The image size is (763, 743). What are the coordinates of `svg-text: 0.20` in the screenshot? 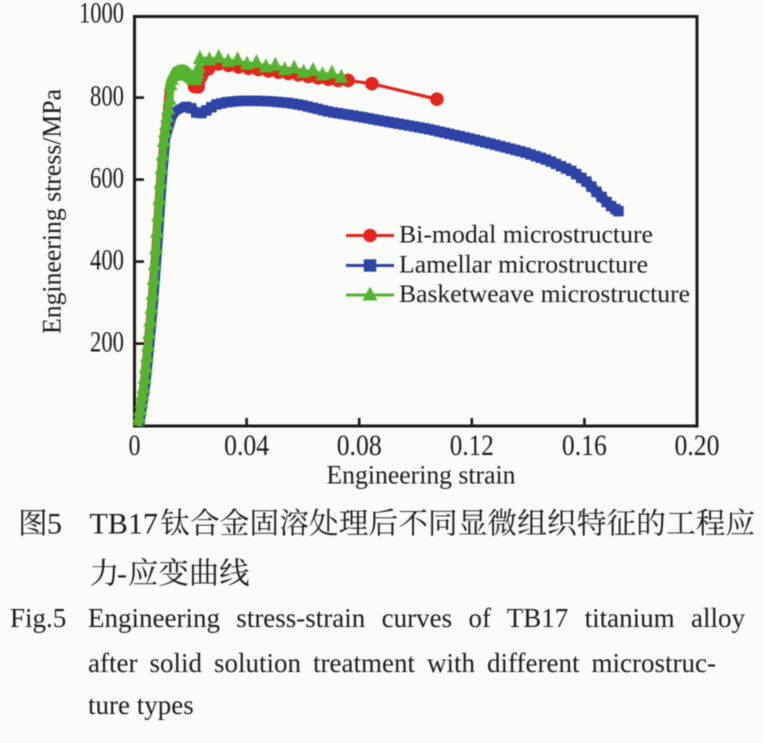 It's located at (697, 445).